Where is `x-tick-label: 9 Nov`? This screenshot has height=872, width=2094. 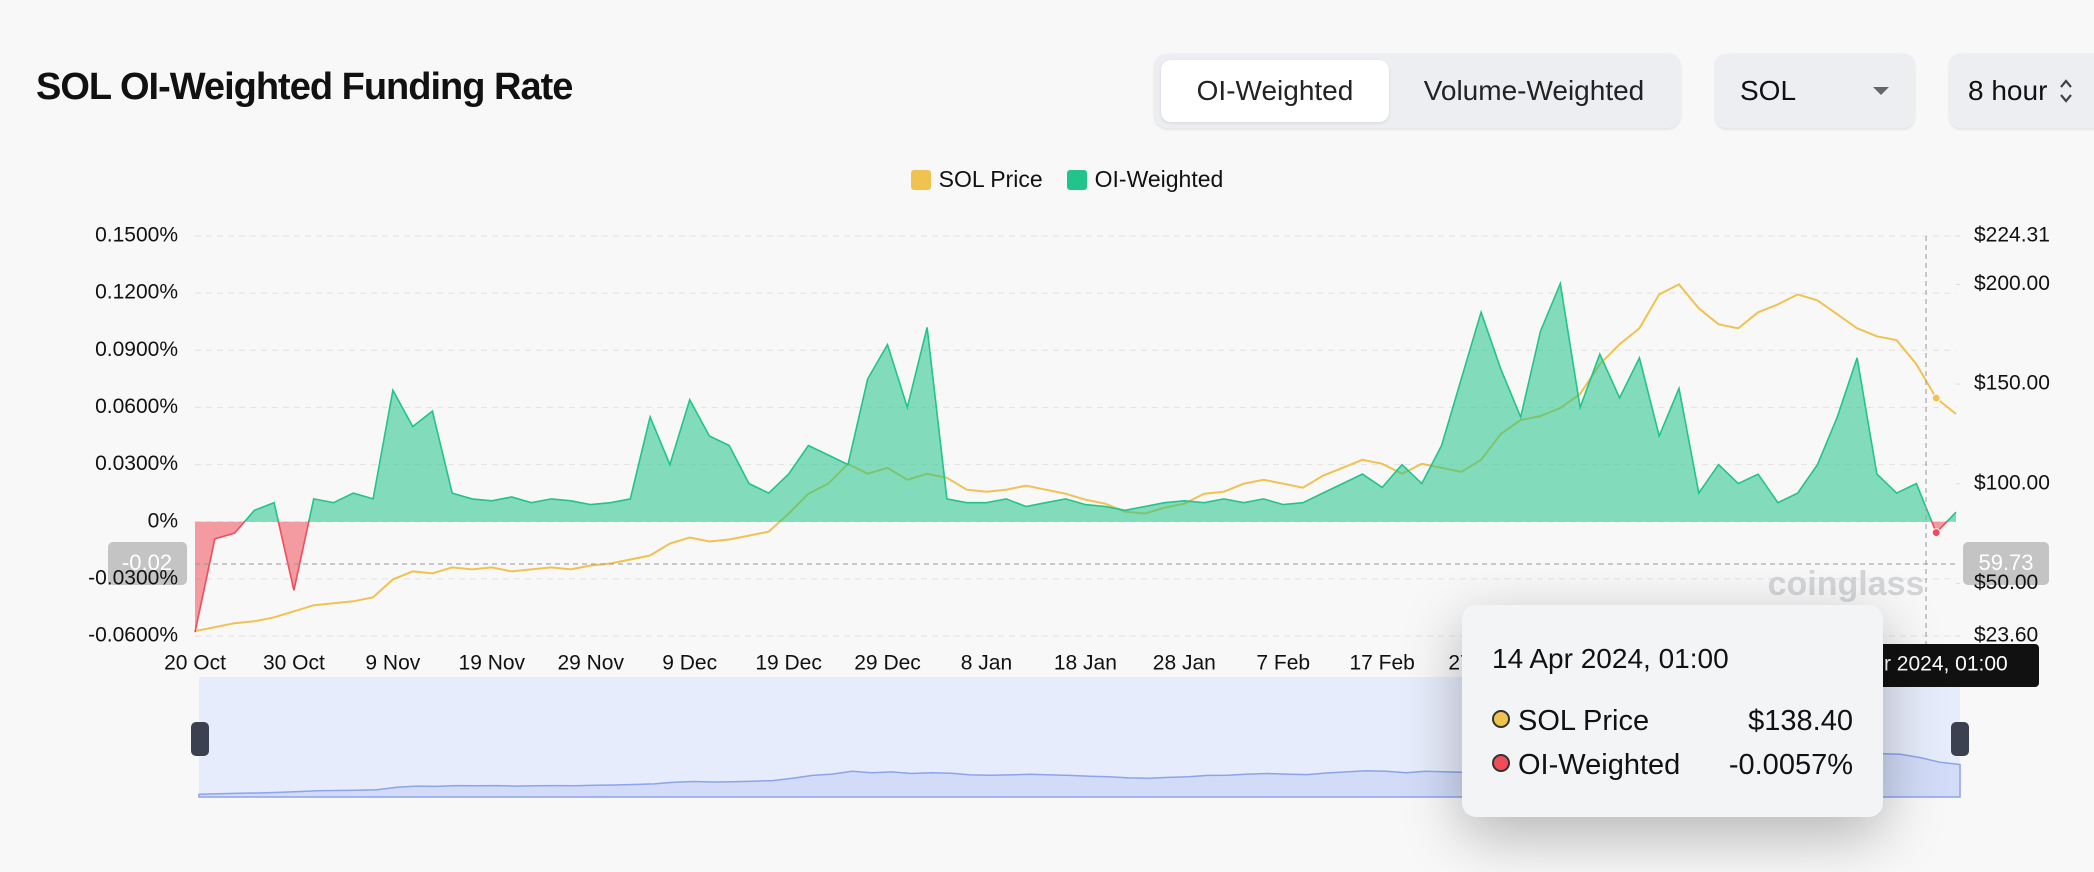 x-tick-label: 9 Nov is located at coordinates (392, 663).